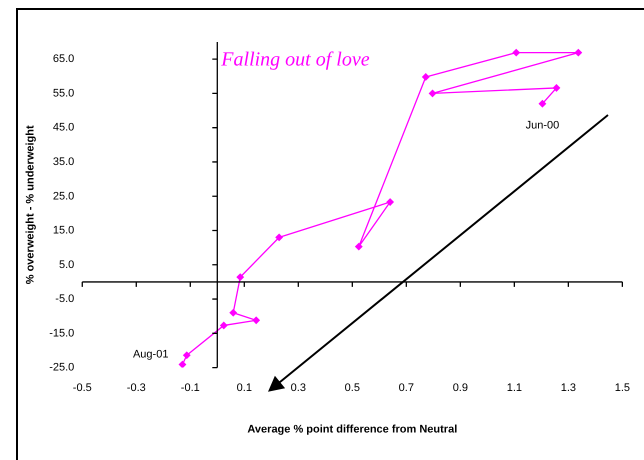 This screenshot has width=644, height=460. What do you see at coordinates (64, 299) in the screenshot?
I see `y-tick-label: -5.0` at bounding box center [64, 299].